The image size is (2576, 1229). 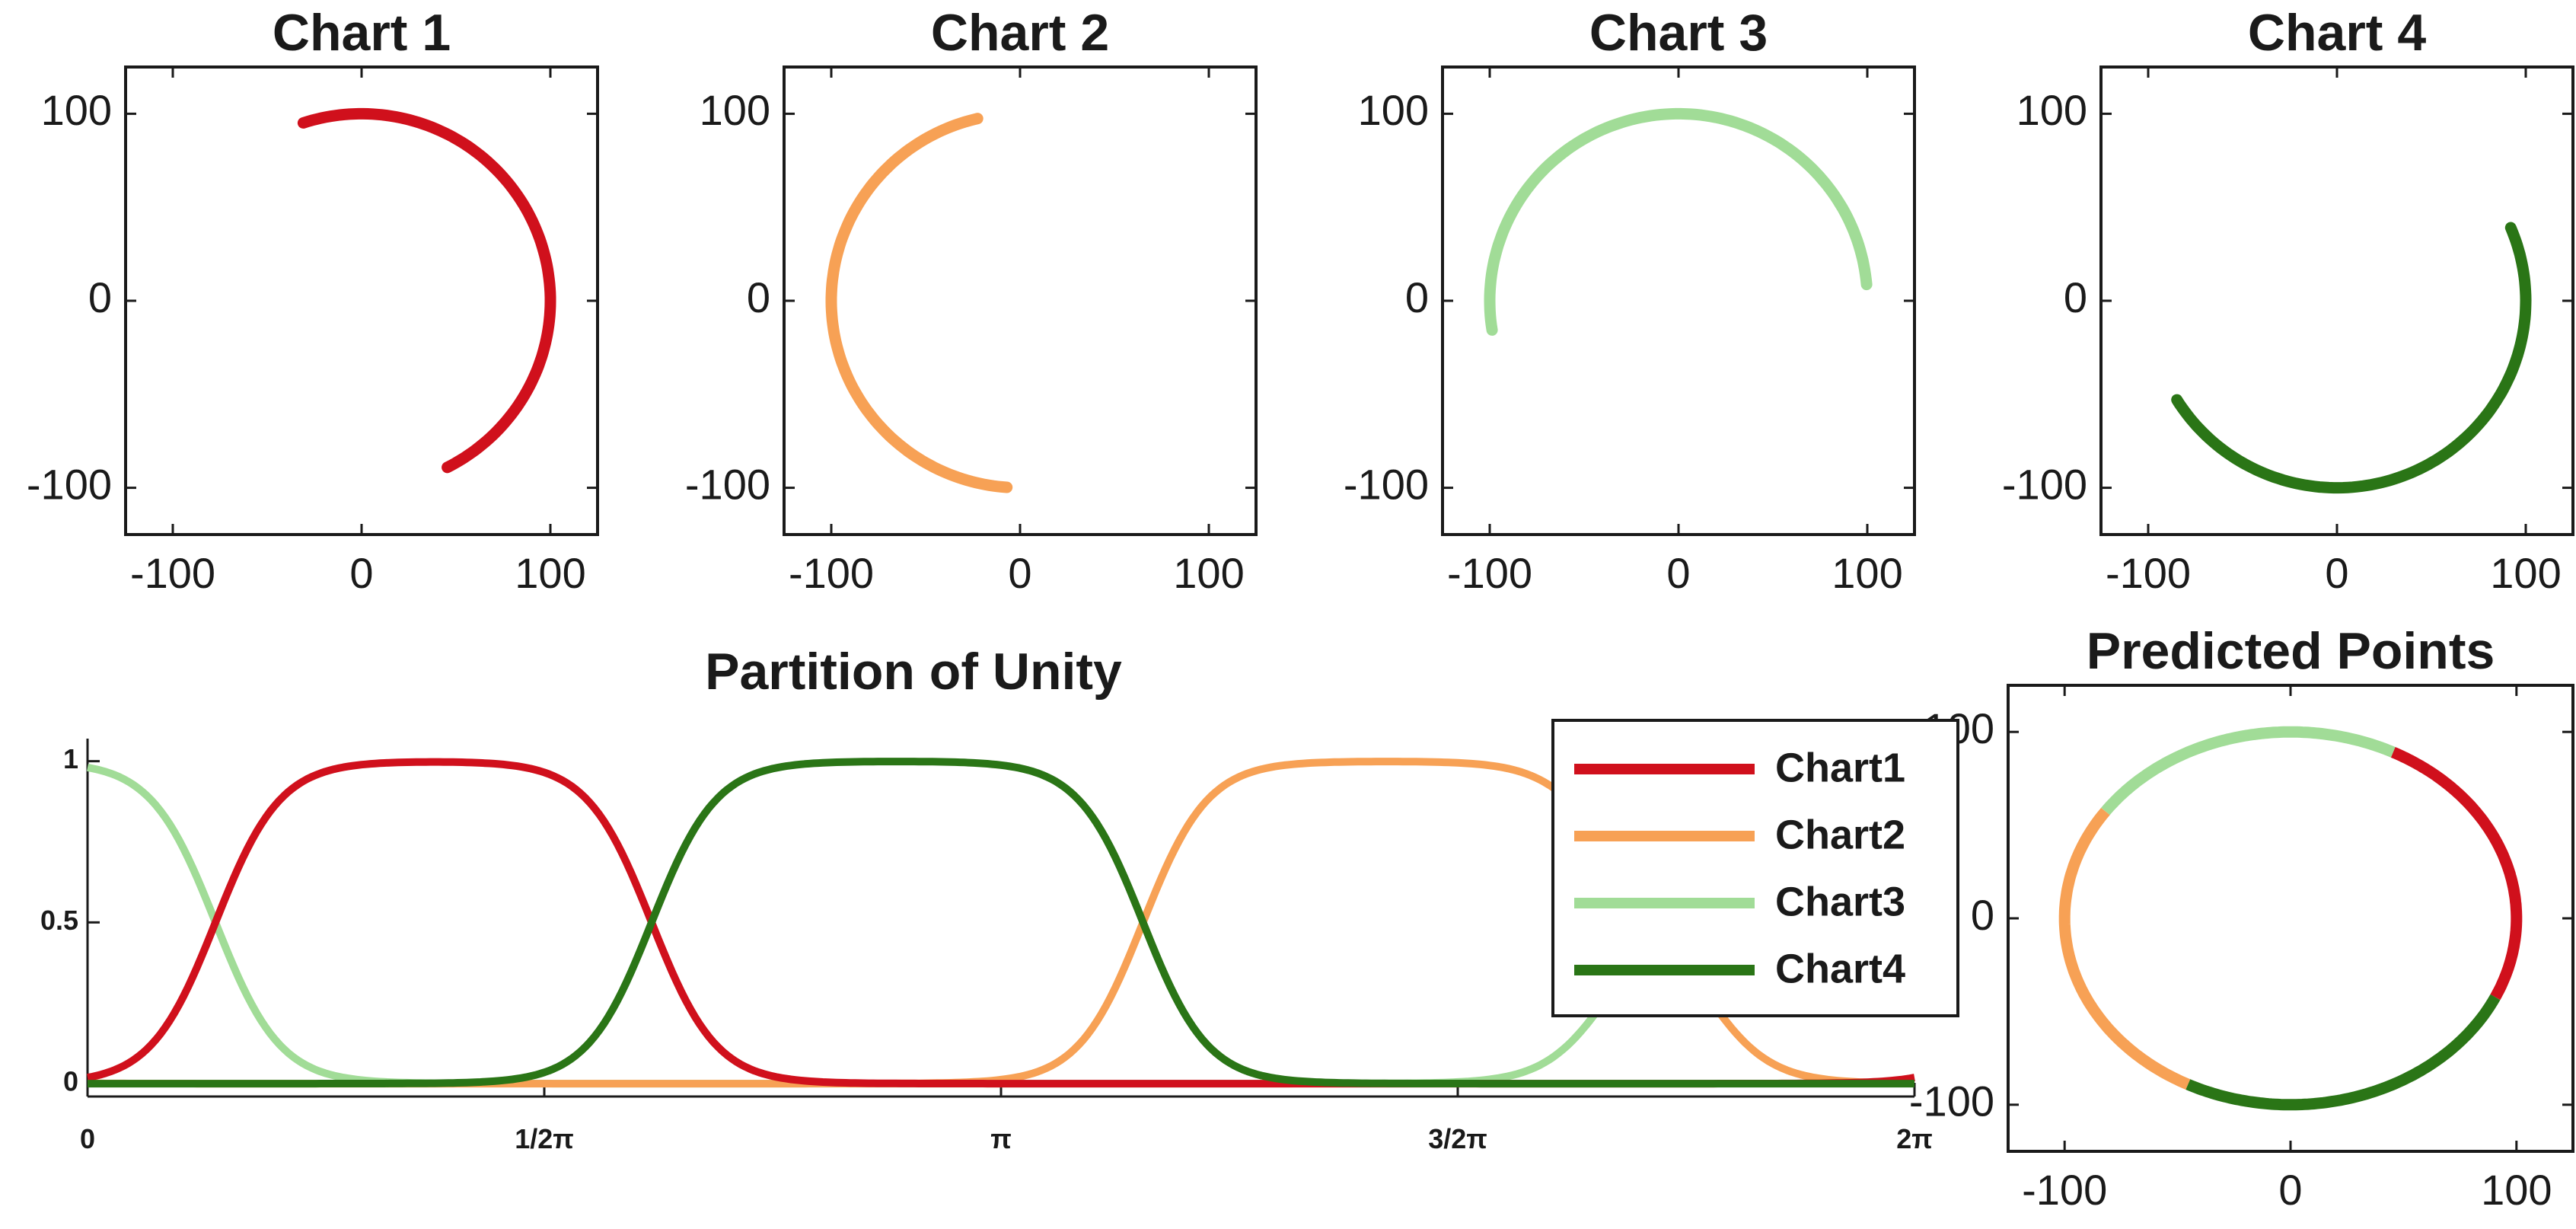 I want to click on chart-title: Partition of Unity, so click(x=913, y=672).